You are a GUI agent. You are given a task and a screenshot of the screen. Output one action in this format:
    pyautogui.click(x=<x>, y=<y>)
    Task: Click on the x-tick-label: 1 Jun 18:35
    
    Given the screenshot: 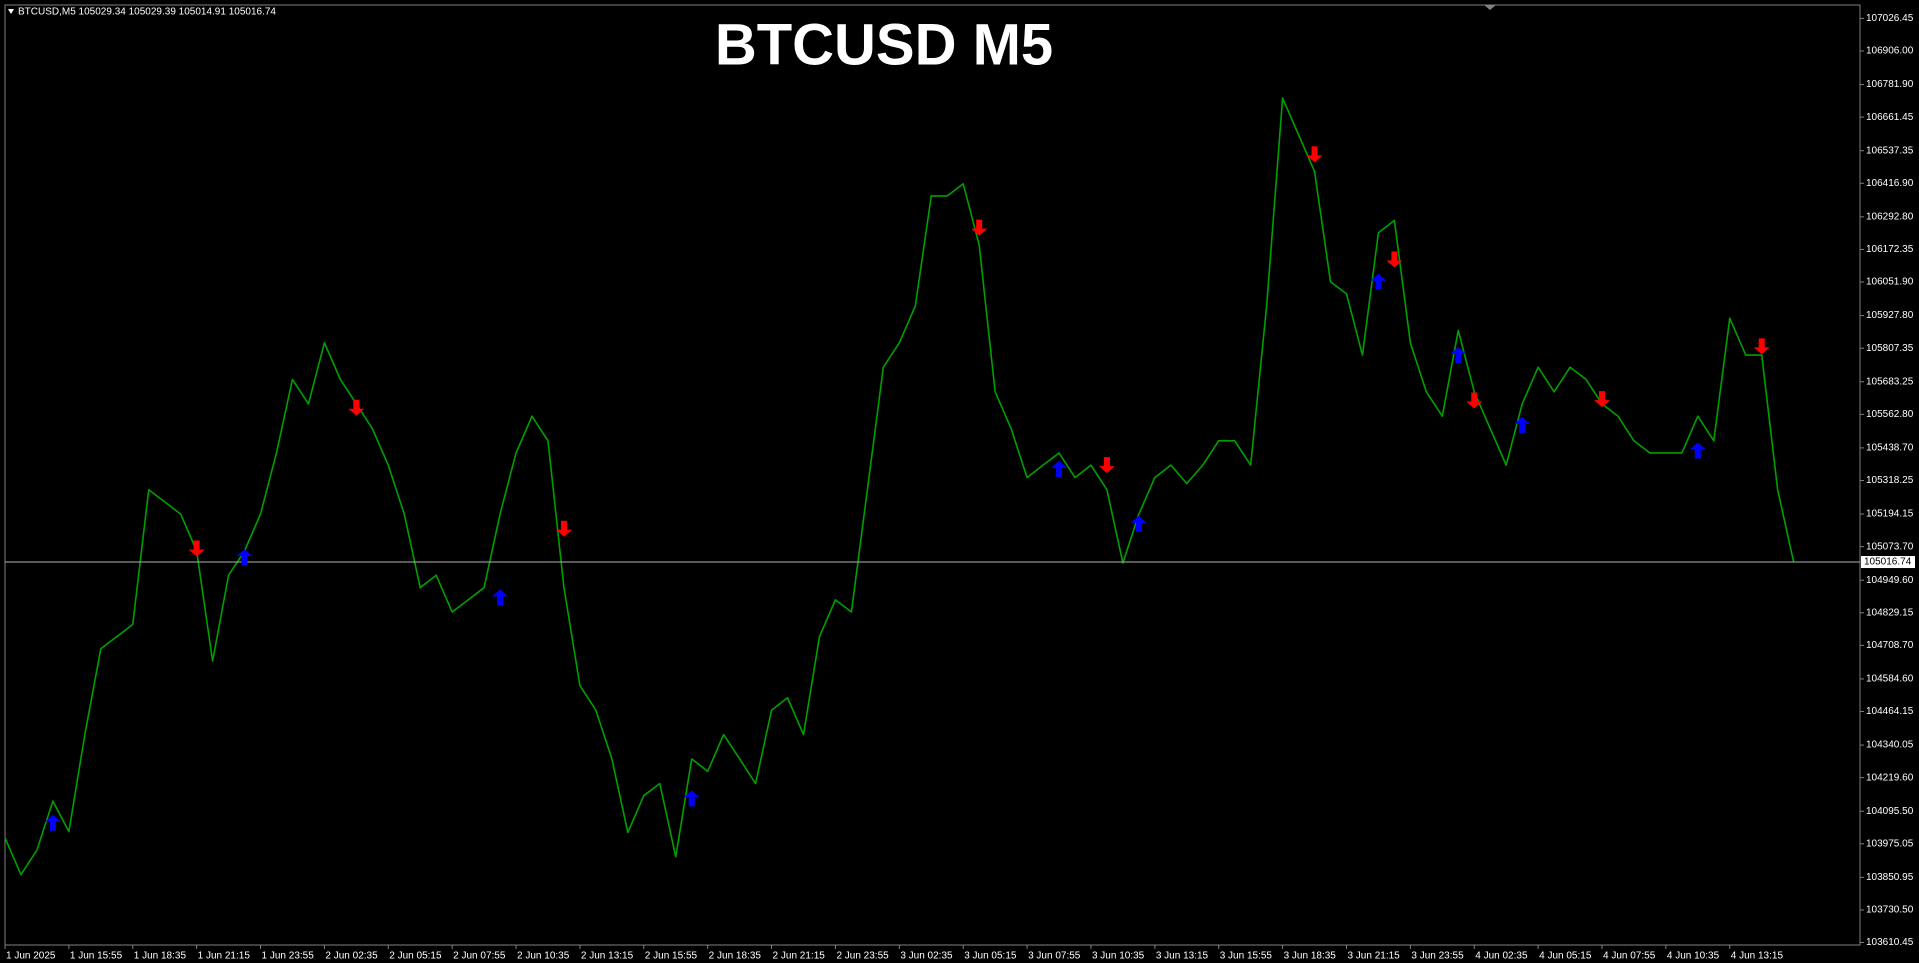 What is the action you would take?
    pyautogui.click(x=160, y=956)
    